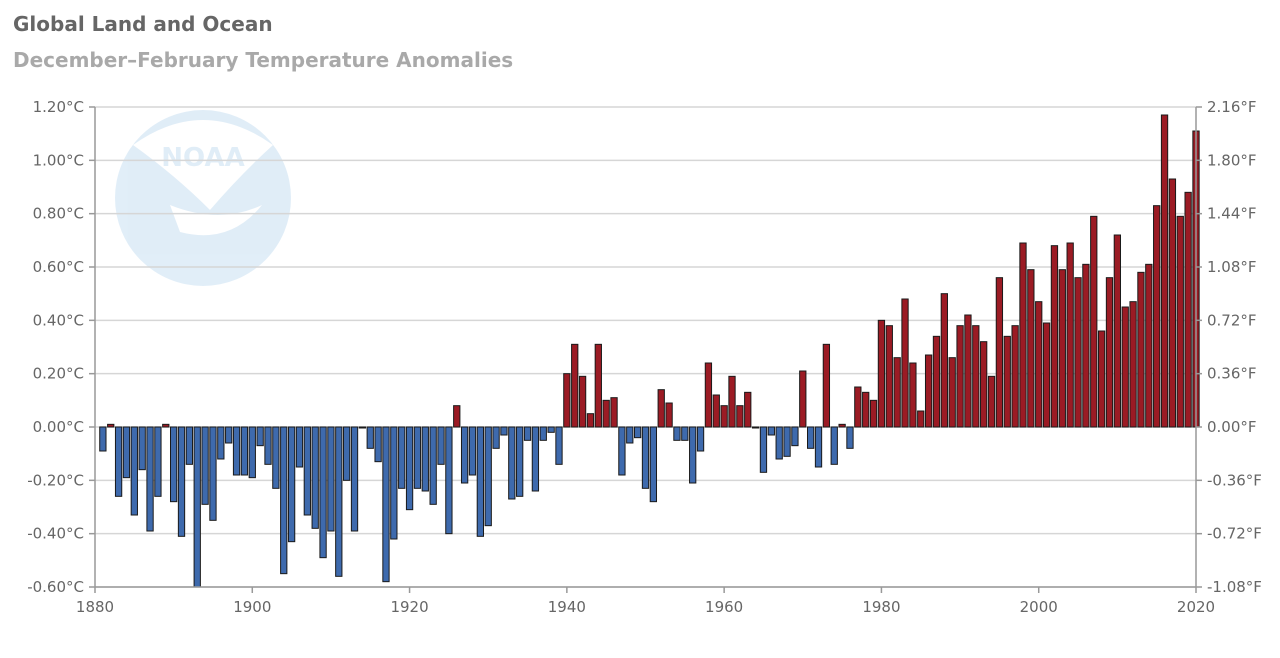 This screenshot has width=1280, height=658. I want to click on bar-1979, so click(873, 413).